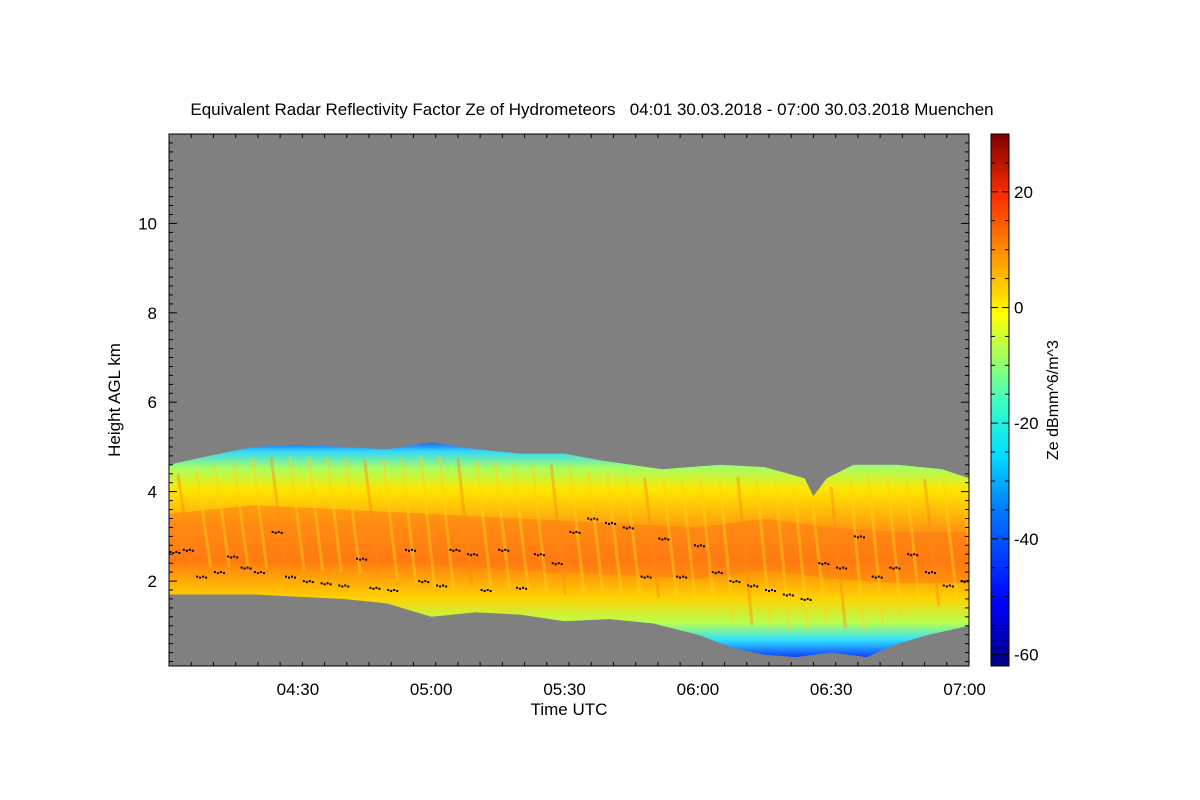  I want to click on x-tick-label: 06:30, so click(831, 689).